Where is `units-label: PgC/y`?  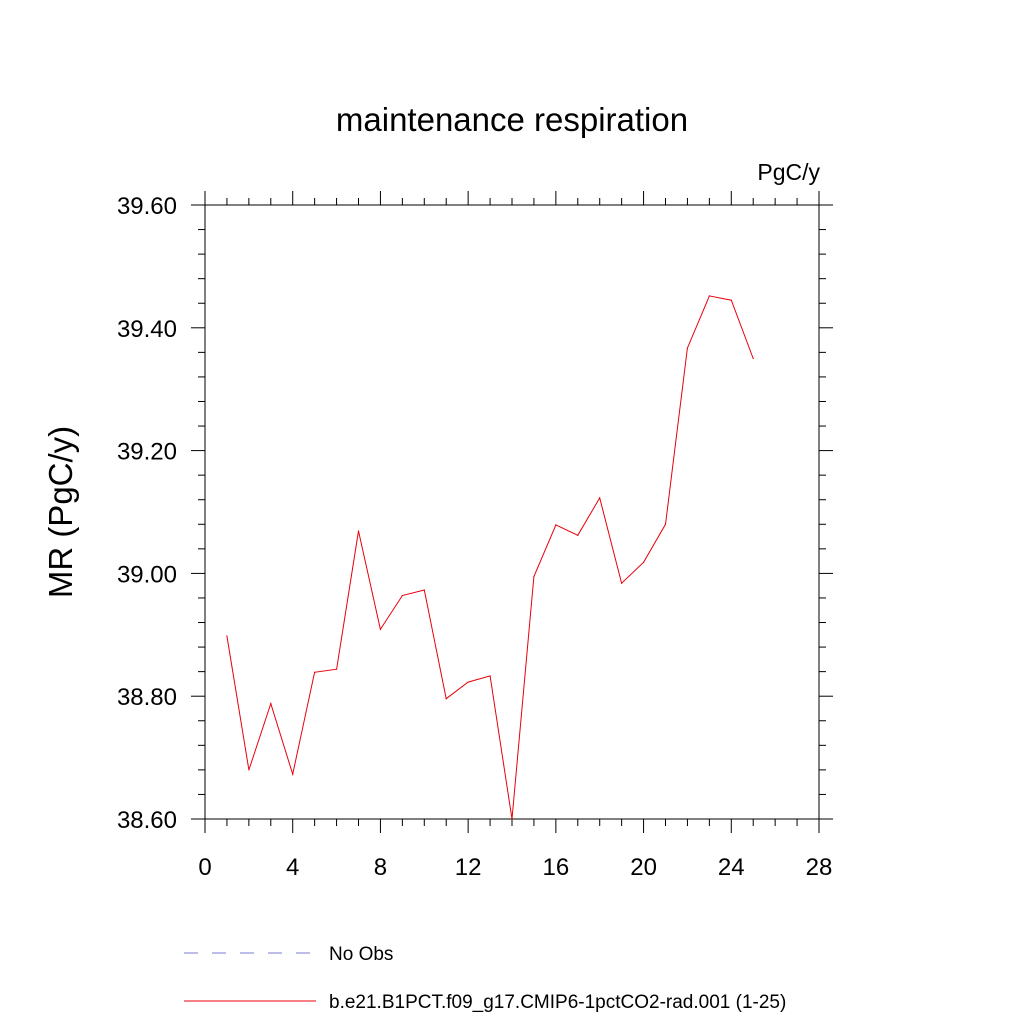 units-label: PgC/y is located at coordinates (788, 172).